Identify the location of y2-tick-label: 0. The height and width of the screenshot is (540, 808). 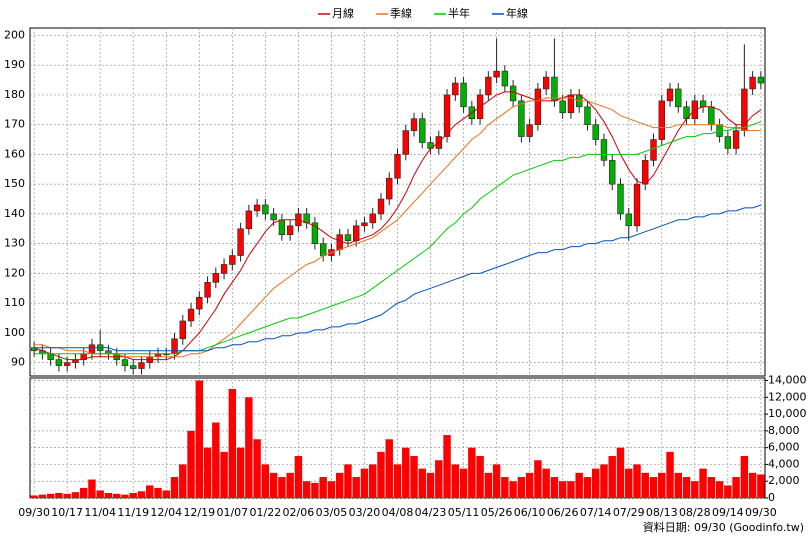
(771, 497).